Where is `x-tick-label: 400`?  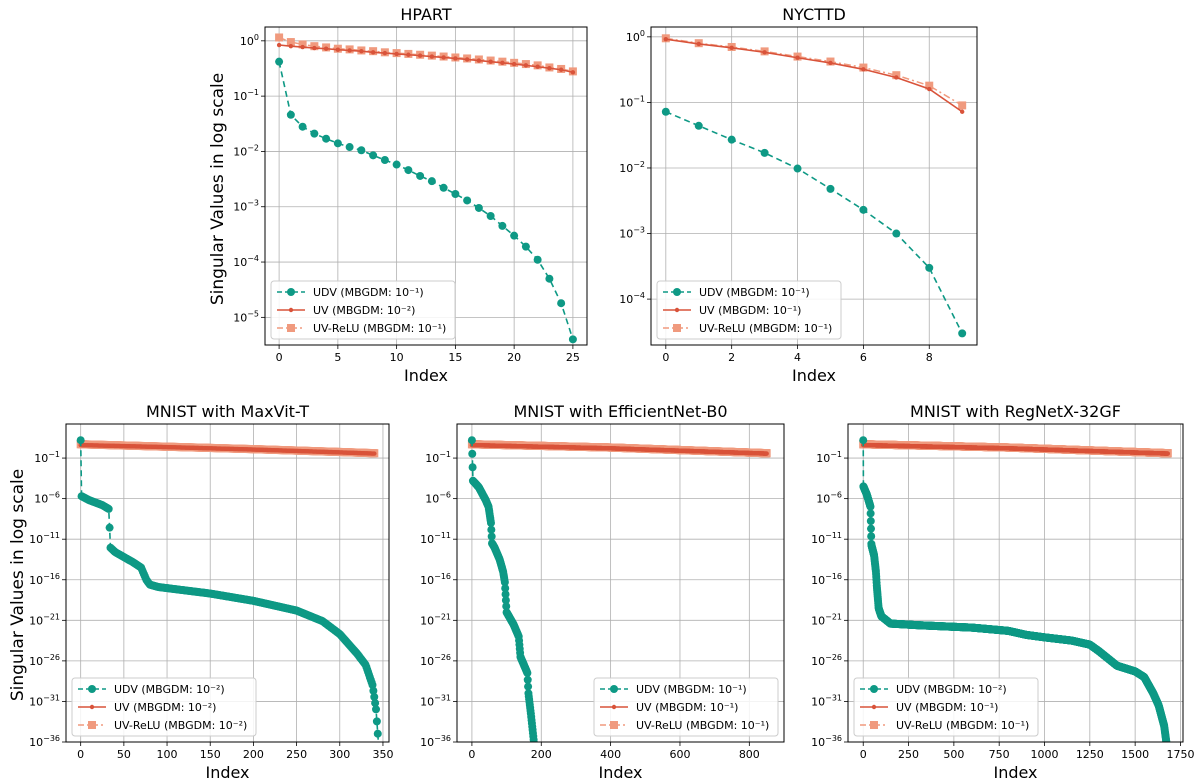 x-tick-label: 400 is located at coordinates (610, 754).